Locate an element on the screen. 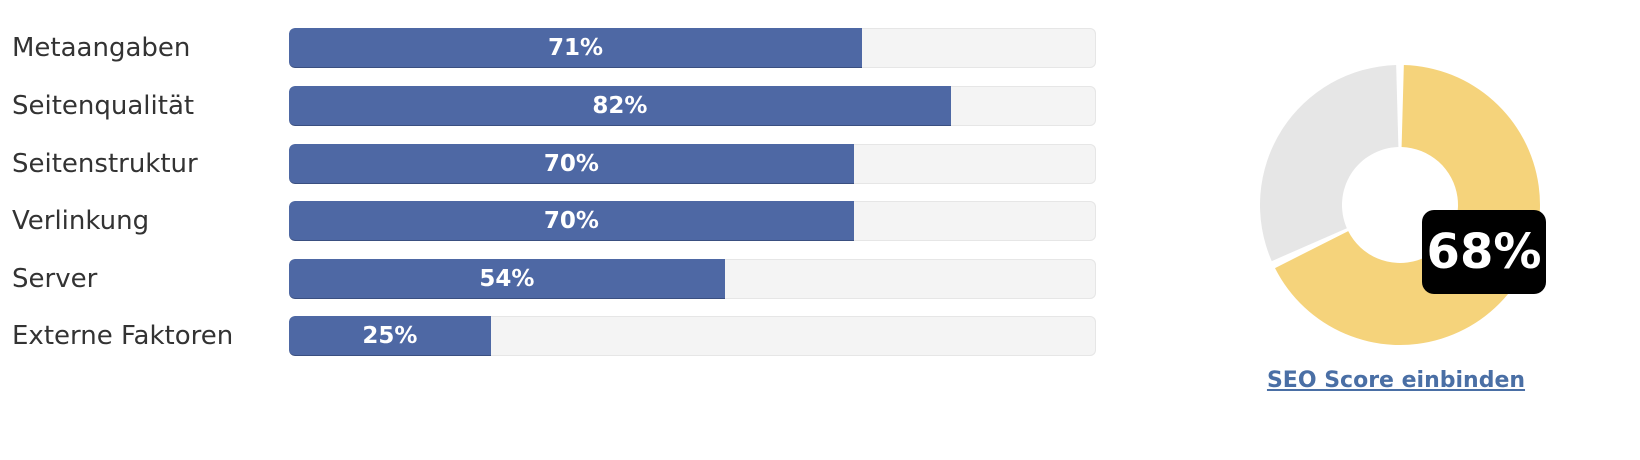 The height and width of the screenshot is (460, 1640). metric-label: Externe Faktoren is located at coordinates (123, 336).